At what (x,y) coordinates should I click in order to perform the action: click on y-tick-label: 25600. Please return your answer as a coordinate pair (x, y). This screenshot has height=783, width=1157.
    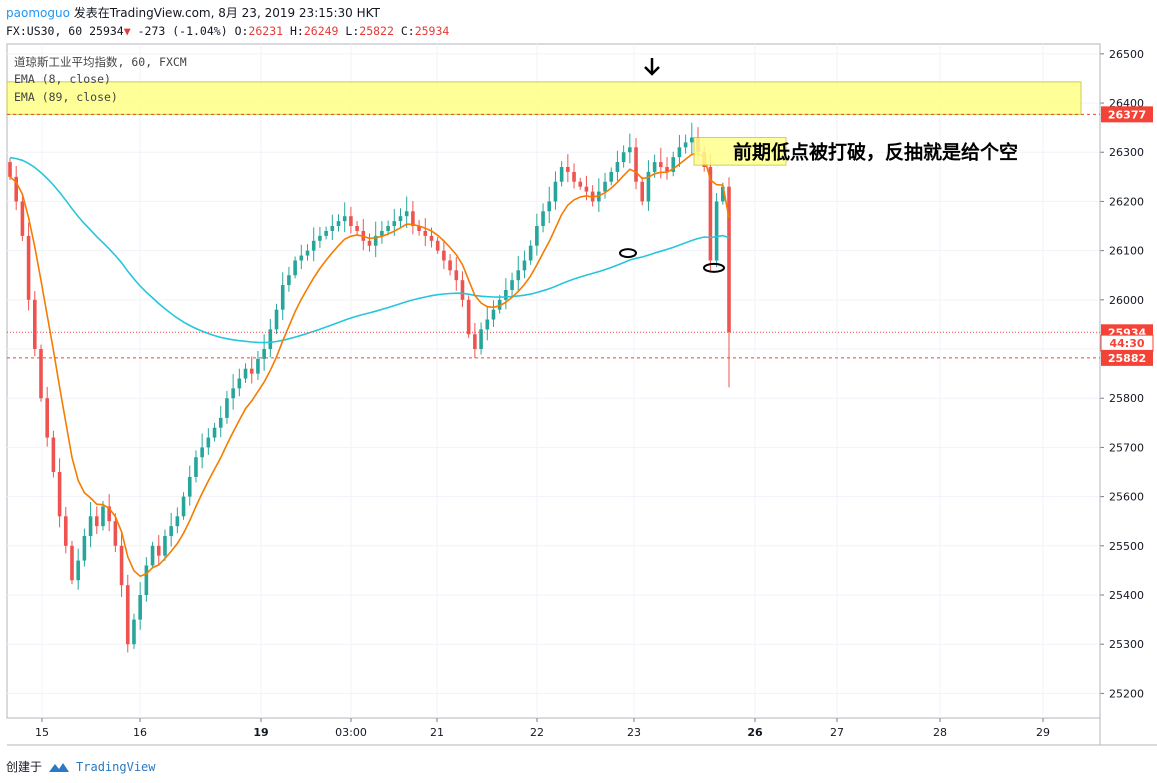
    Looking at the image, I should click on (1126, 497).